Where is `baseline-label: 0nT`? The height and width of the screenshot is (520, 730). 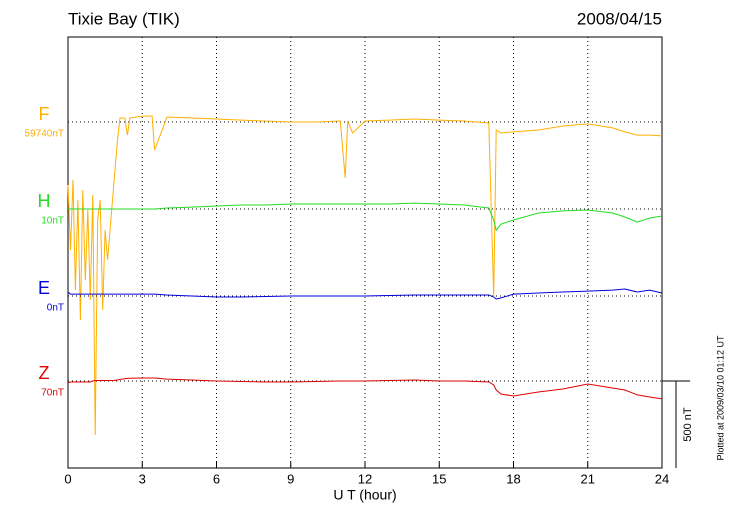
baseline-label: 0nT is located at coordinates (55, 308).